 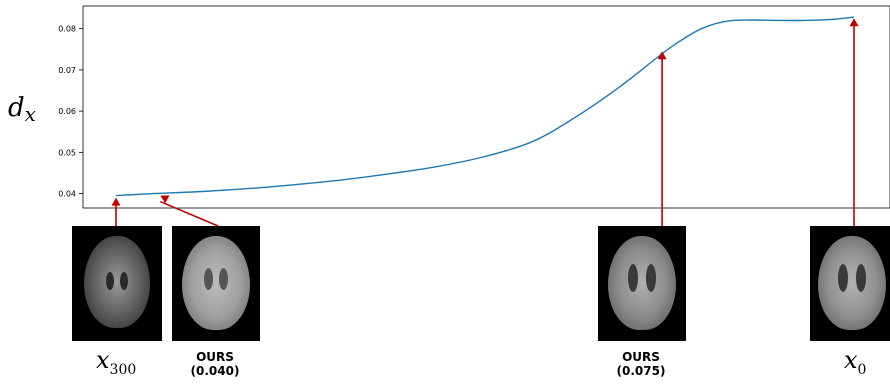 I want to click on label-x0-sub: 0, so click(x=862, y=369).